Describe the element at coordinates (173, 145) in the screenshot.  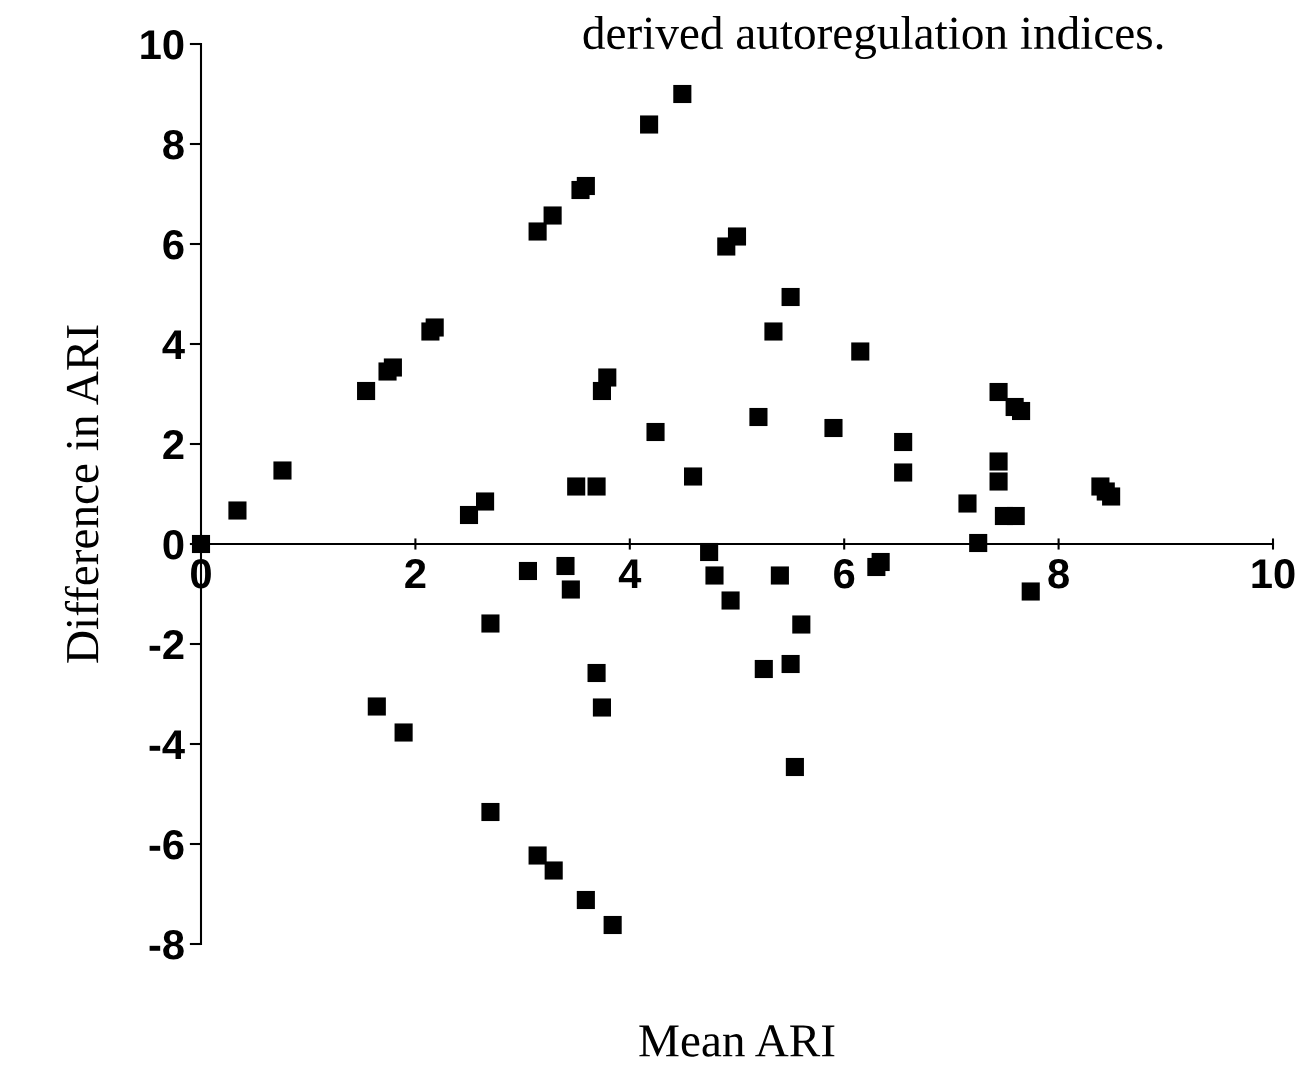
I see `y-tick-label: 8` at that location.